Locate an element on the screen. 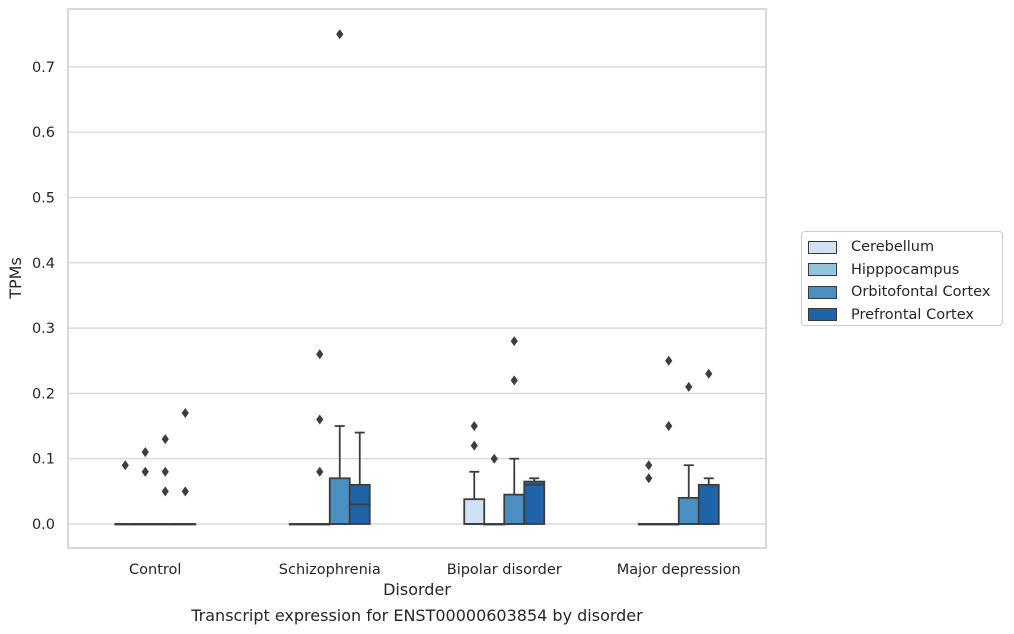 This screenshot has width=1014, height=634. legend-item-orbitofrontal-cortex: Orbitofontal Cortex is located at coordinates (905, 292).